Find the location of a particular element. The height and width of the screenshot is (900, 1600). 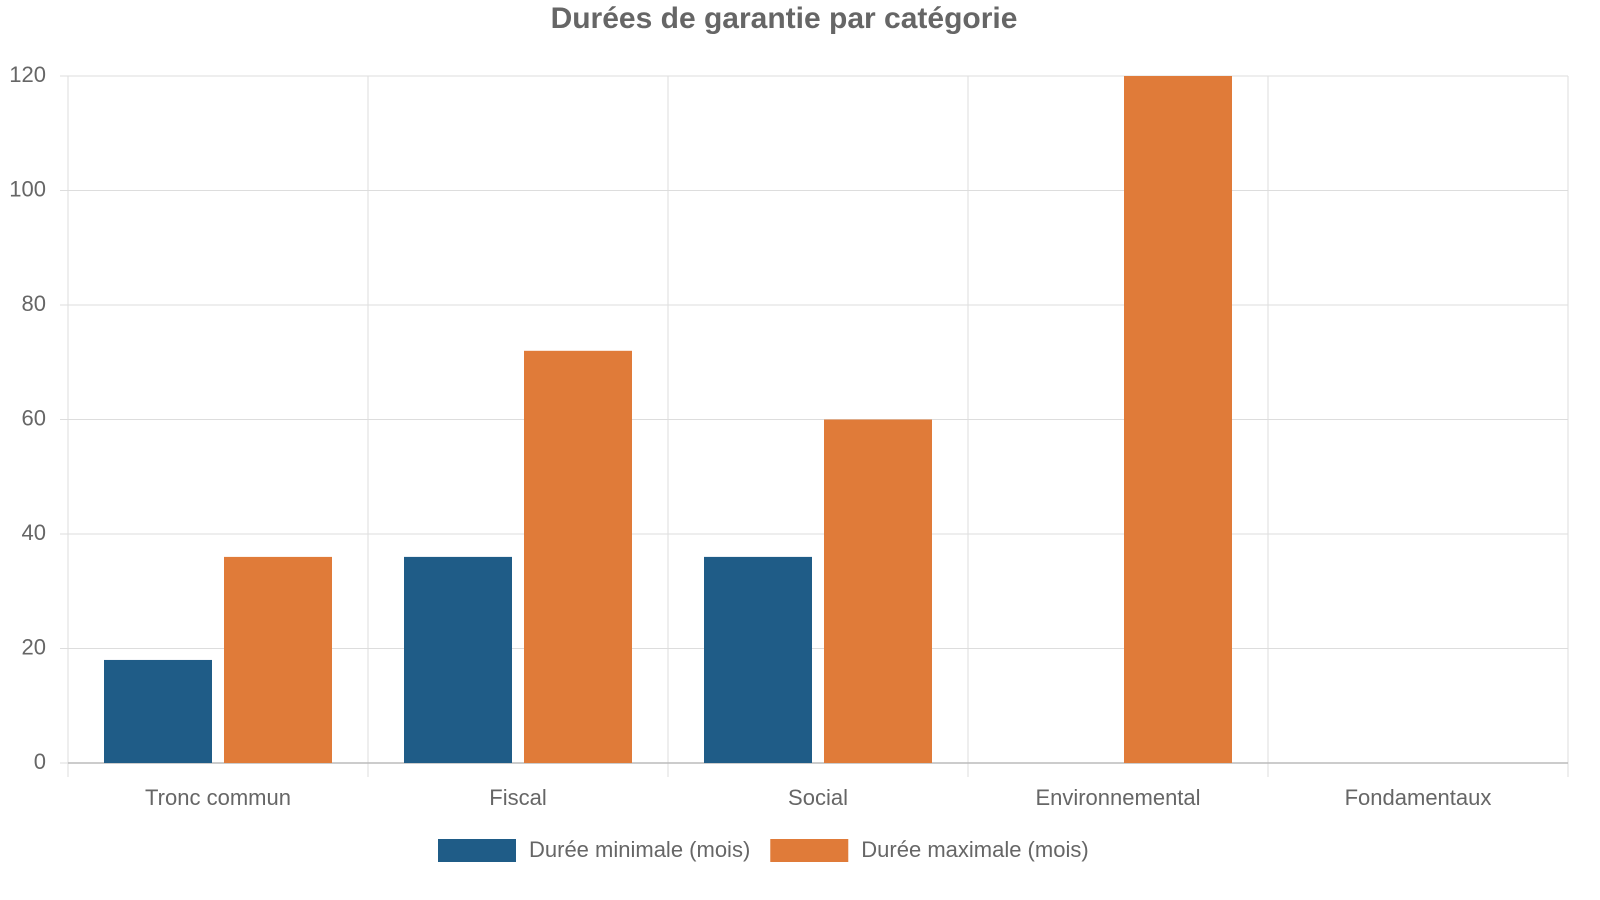

y-tick-label: 100 is located at coordinates (27, 188).